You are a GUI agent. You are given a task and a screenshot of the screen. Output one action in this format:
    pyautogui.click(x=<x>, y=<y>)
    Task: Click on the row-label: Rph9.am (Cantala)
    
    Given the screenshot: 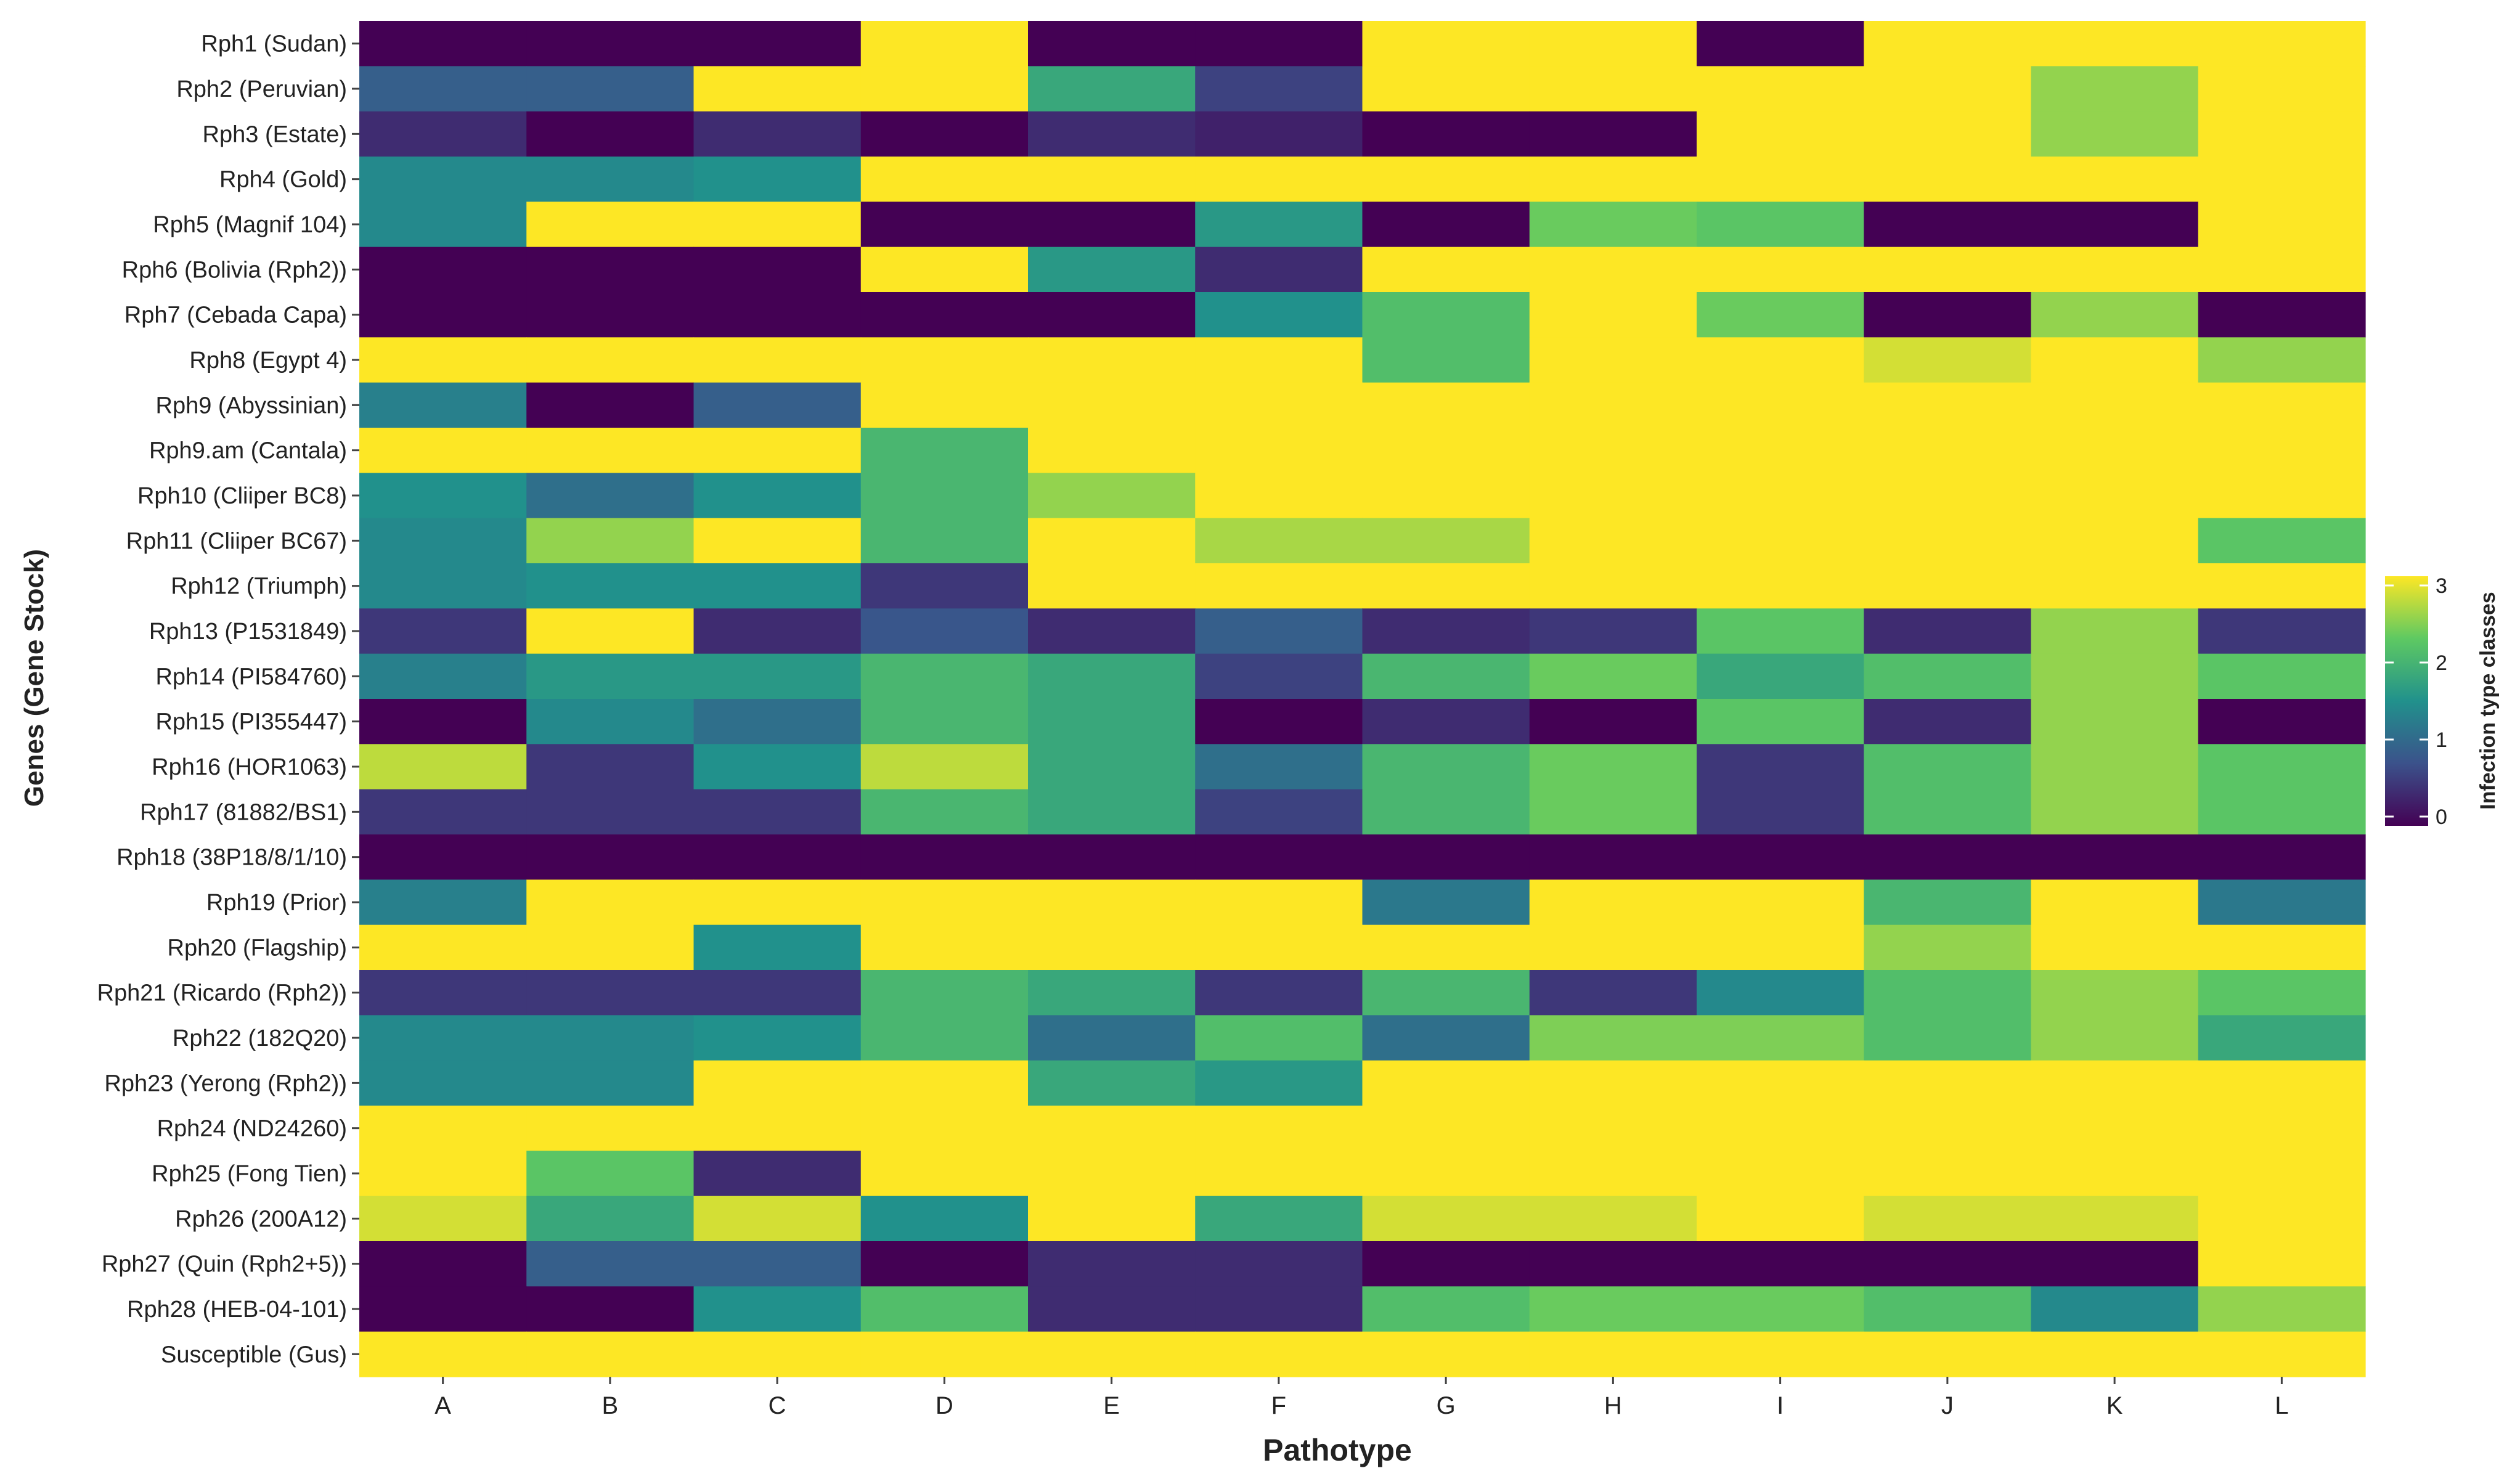 What is the action you would take?
    pyautogui.click(x=248, y=451)
    